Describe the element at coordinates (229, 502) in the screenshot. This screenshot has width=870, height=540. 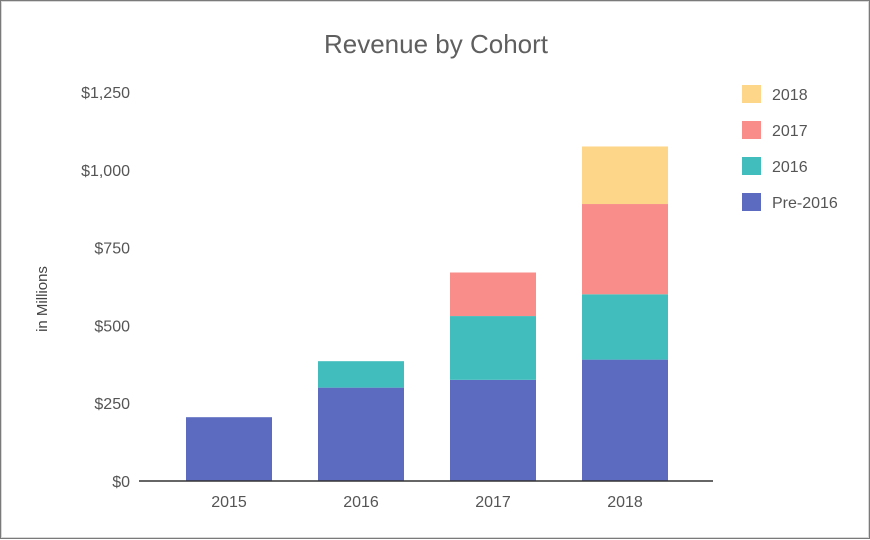
I see `x-tick-label: 2015` at that location.